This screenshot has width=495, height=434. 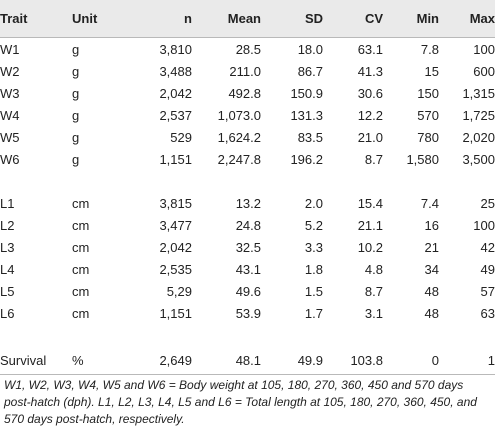 I want to click on cell-trait: L1, so click(x=7, y=203).